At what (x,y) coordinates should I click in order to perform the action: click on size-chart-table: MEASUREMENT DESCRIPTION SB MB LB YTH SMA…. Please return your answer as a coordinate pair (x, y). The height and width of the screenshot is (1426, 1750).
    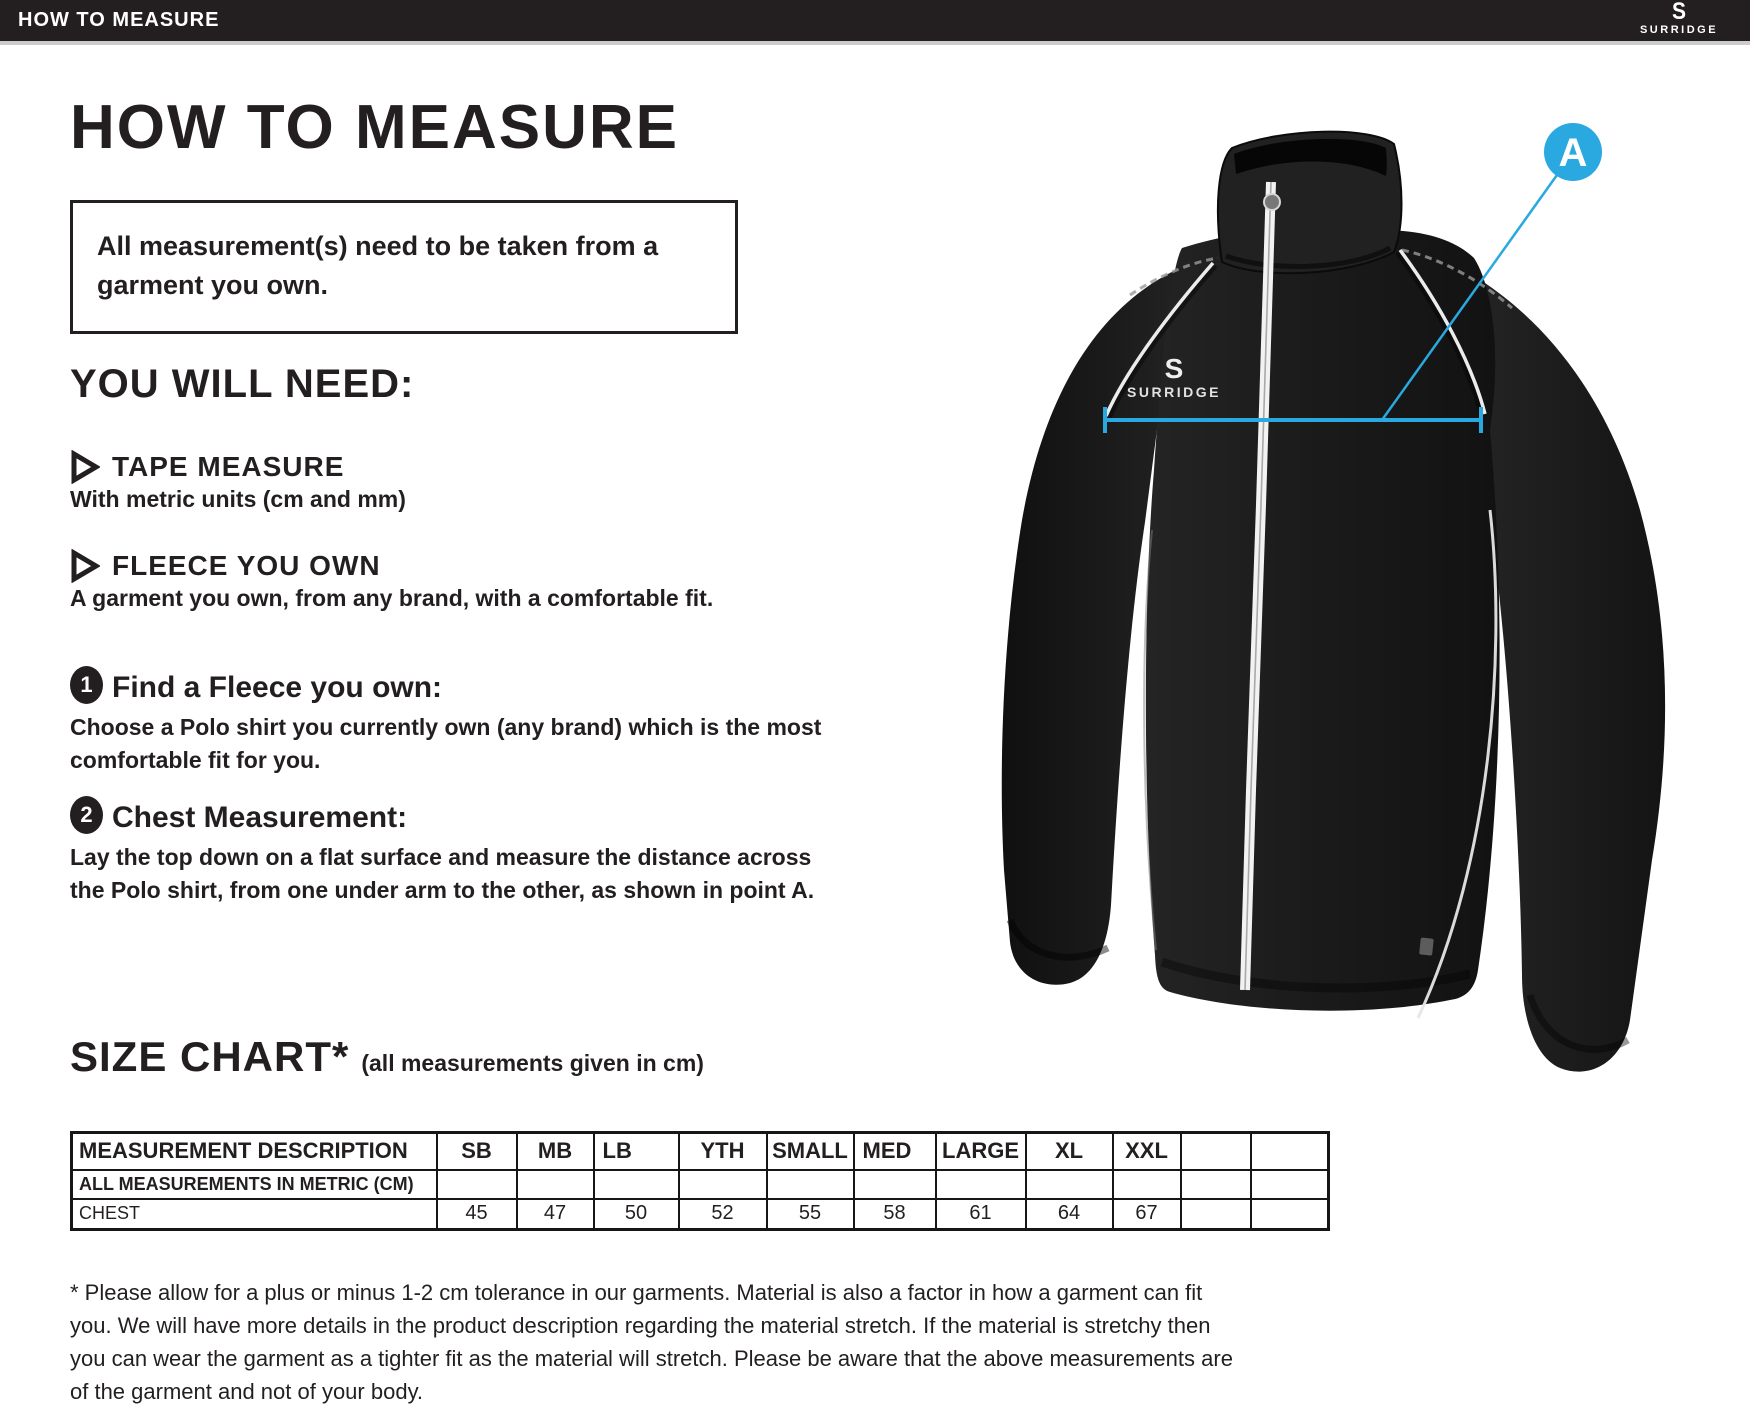
    Looking at the image, I should click on (700, 1181).